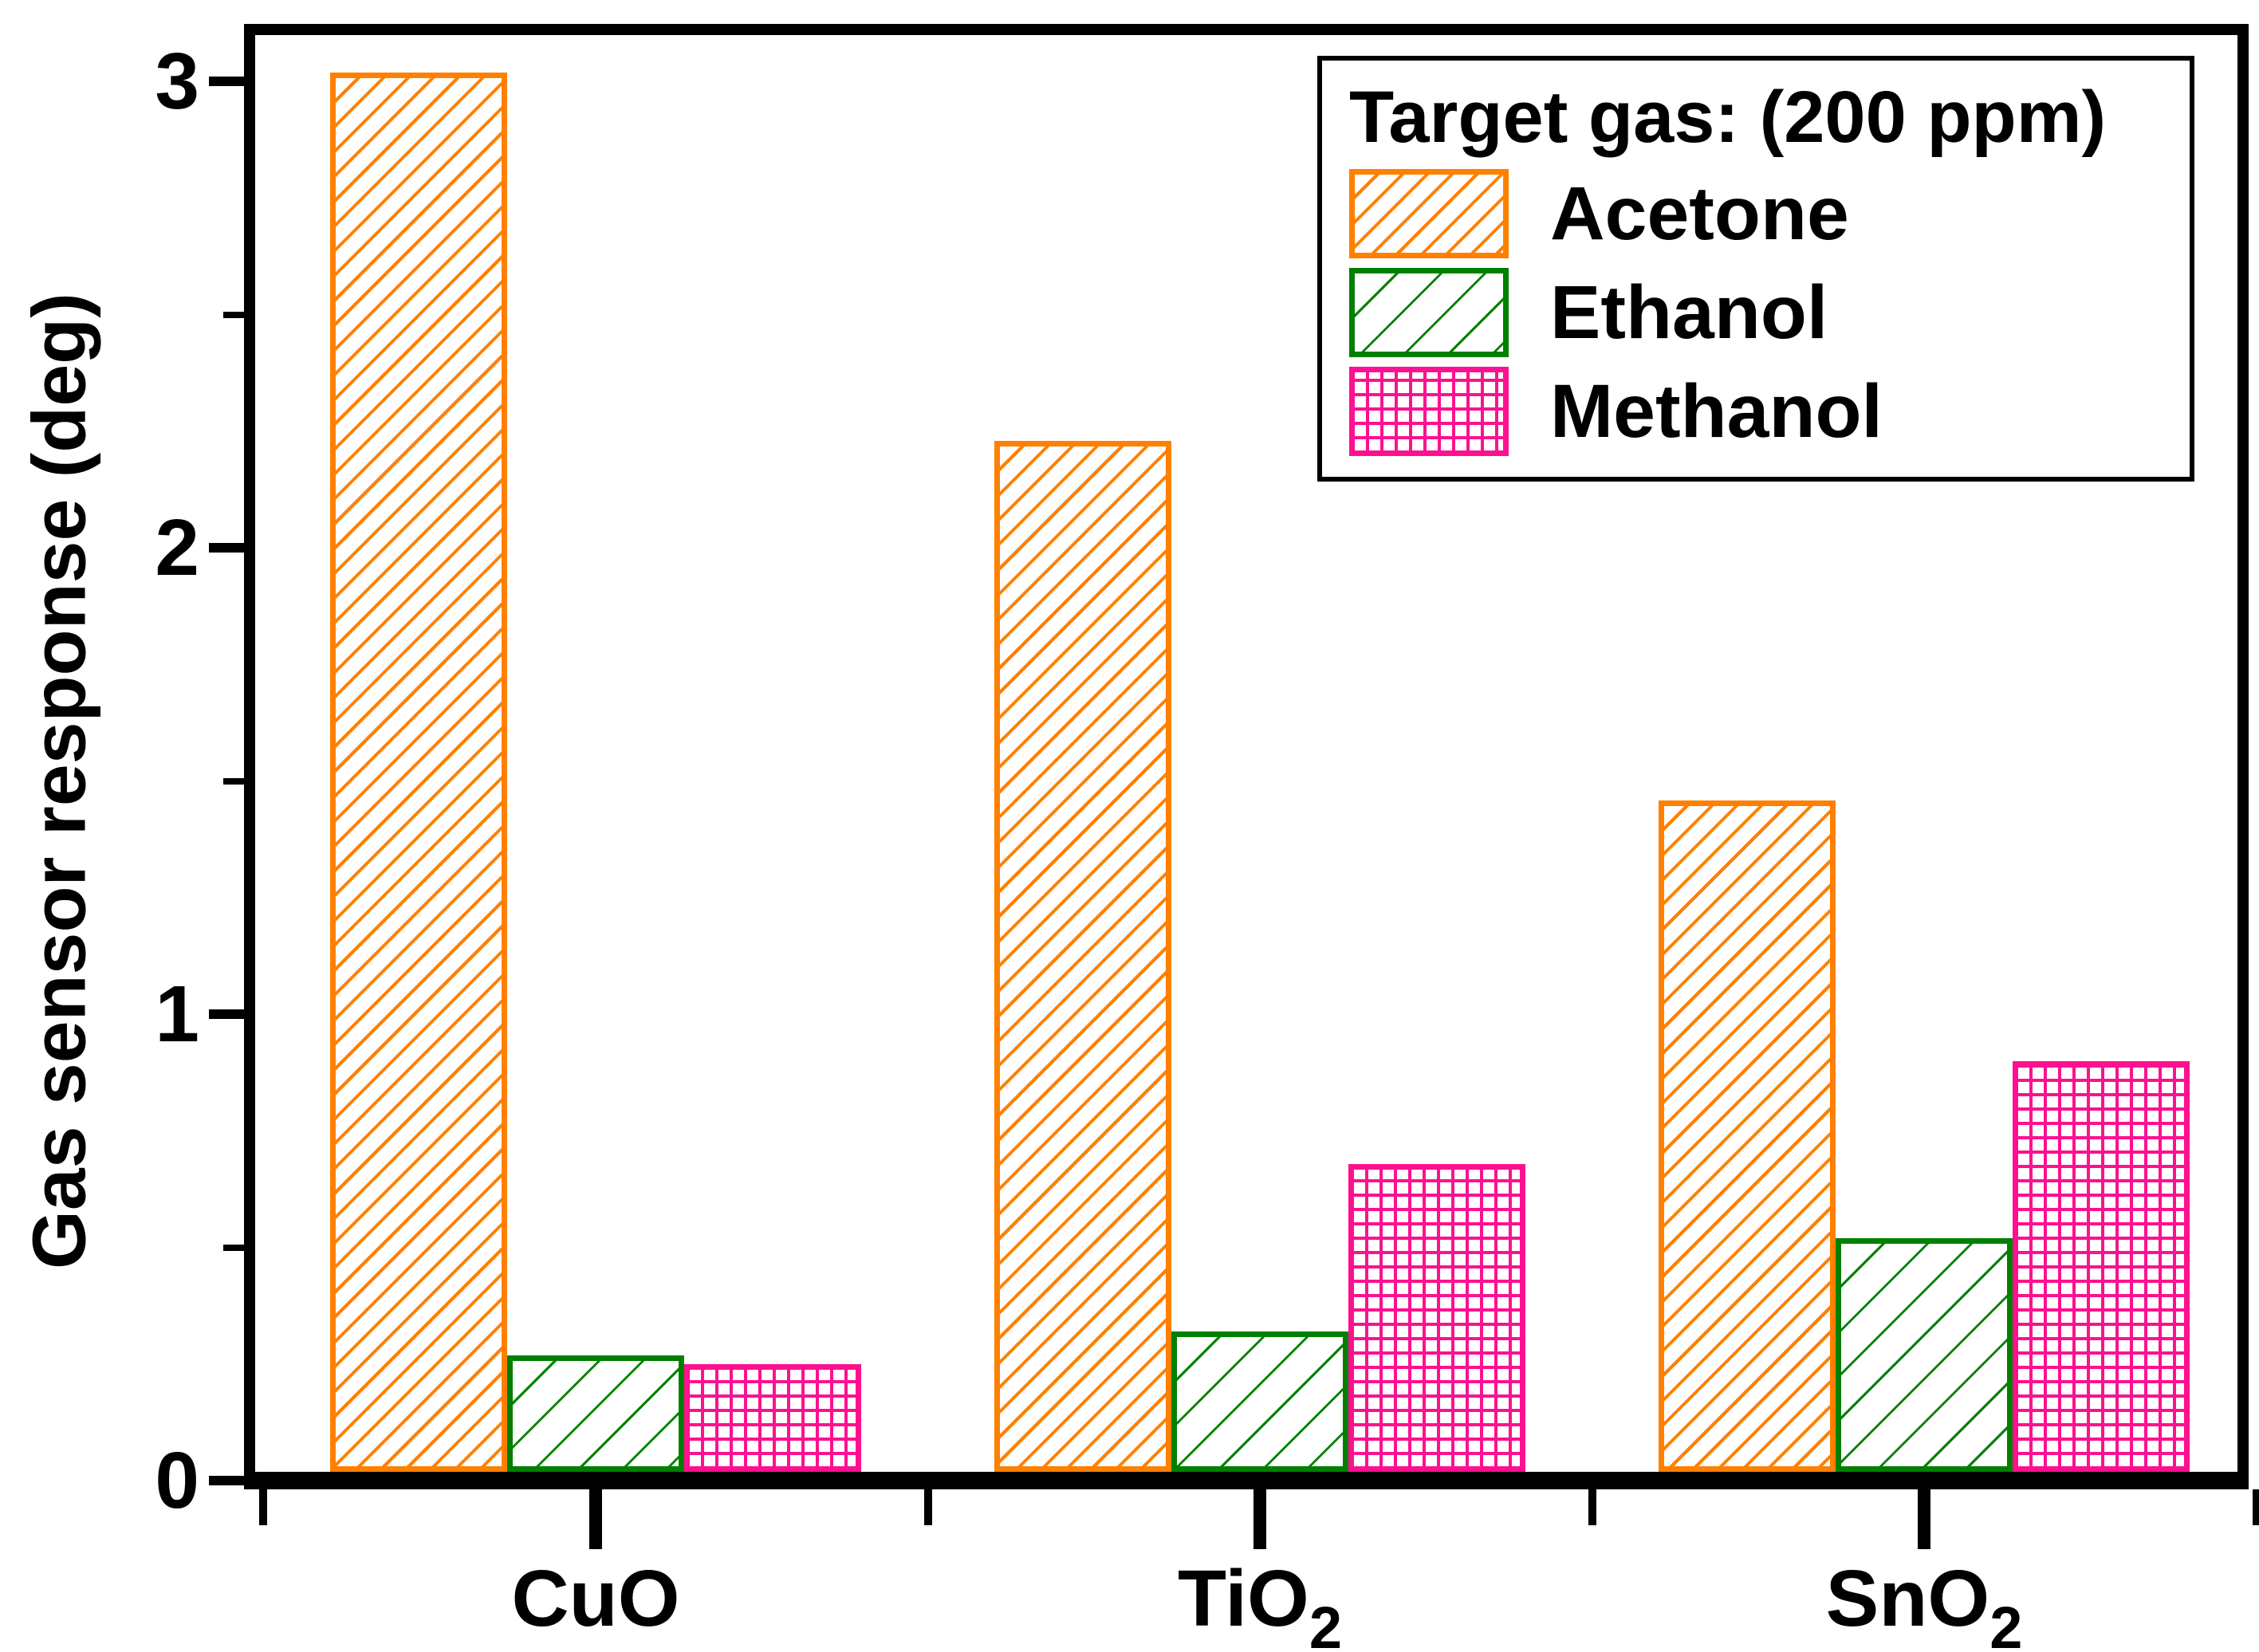 The width and height of the screenshot is (2259, 1652). Describe the element at coordinates (1689, 312) in the screenshot. I see `legend-label-ethanol: Ethanol` at that location.